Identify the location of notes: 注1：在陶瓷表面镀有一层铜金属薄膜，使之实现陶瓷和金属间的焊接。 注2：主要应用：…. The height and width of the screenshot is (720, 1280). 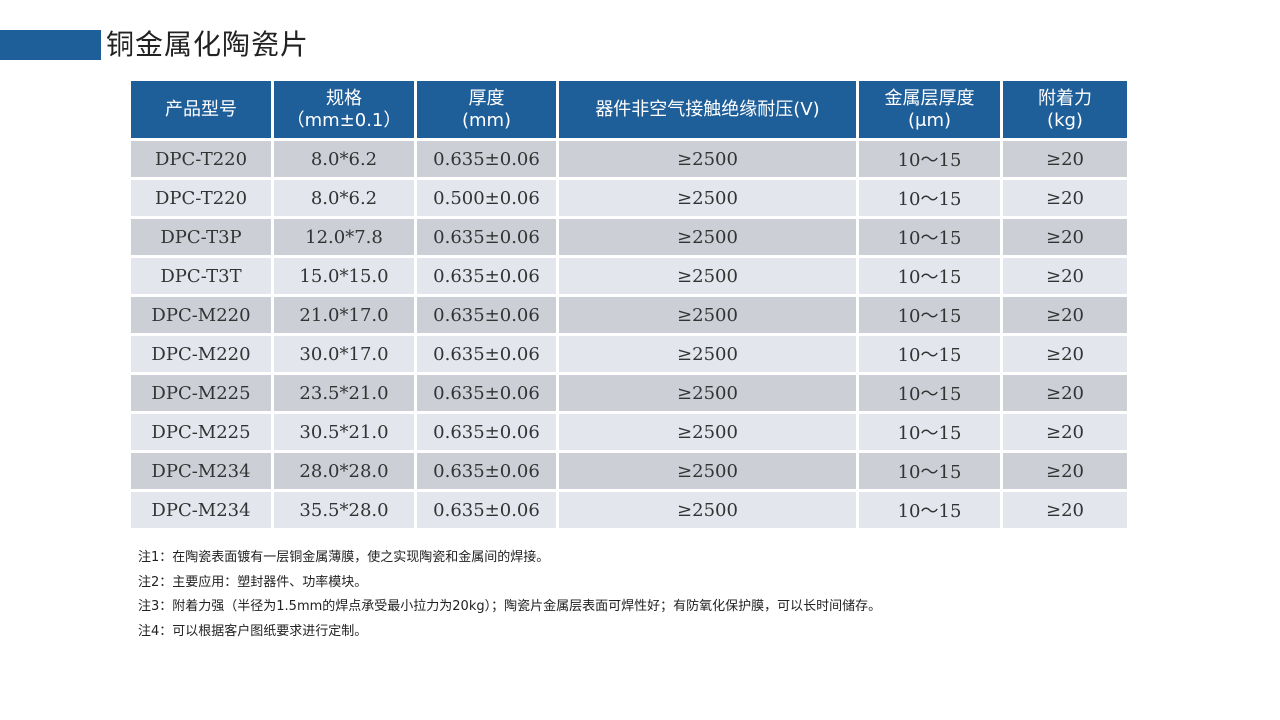
(509, 595).